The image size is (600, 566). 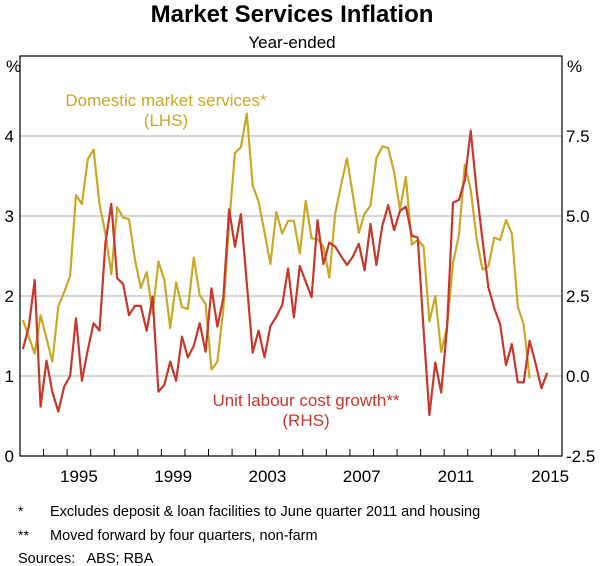 I want to click on footnote-2: Moved forward by four quarters, non-farm, so click(x=184, y=536).